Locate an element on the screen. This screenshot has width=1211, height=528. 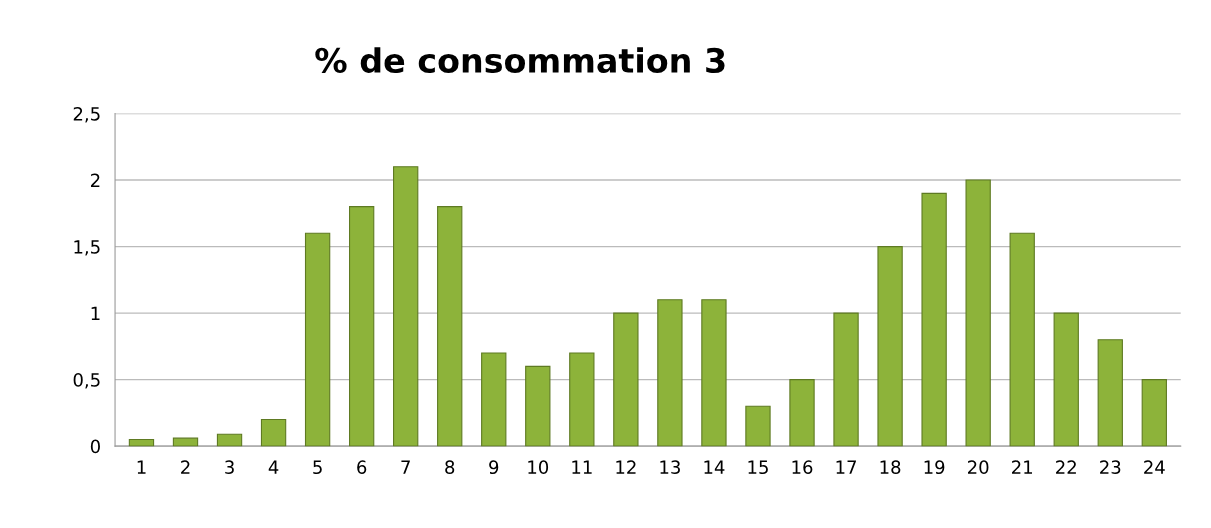
x-tick-label: 15 is located at coordinates (758, 467).